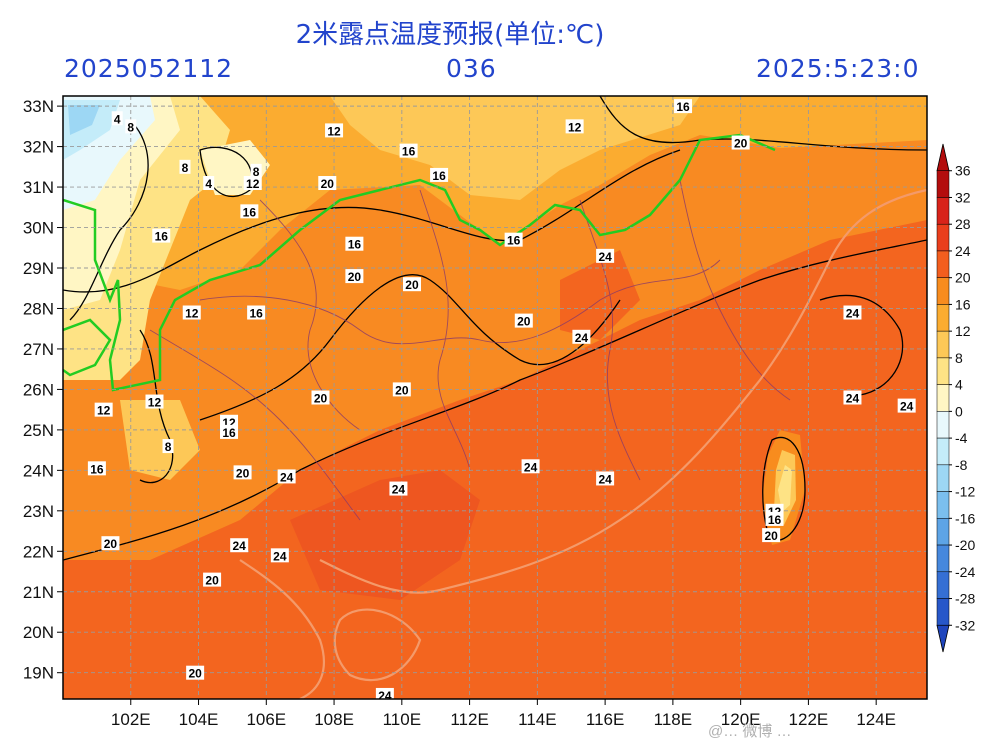 The image size is (1000, 750). What do you see at coordinates (959, 385) in the screenshot?
I see `colorbar-label: 4` at bounding box center [959, 385].